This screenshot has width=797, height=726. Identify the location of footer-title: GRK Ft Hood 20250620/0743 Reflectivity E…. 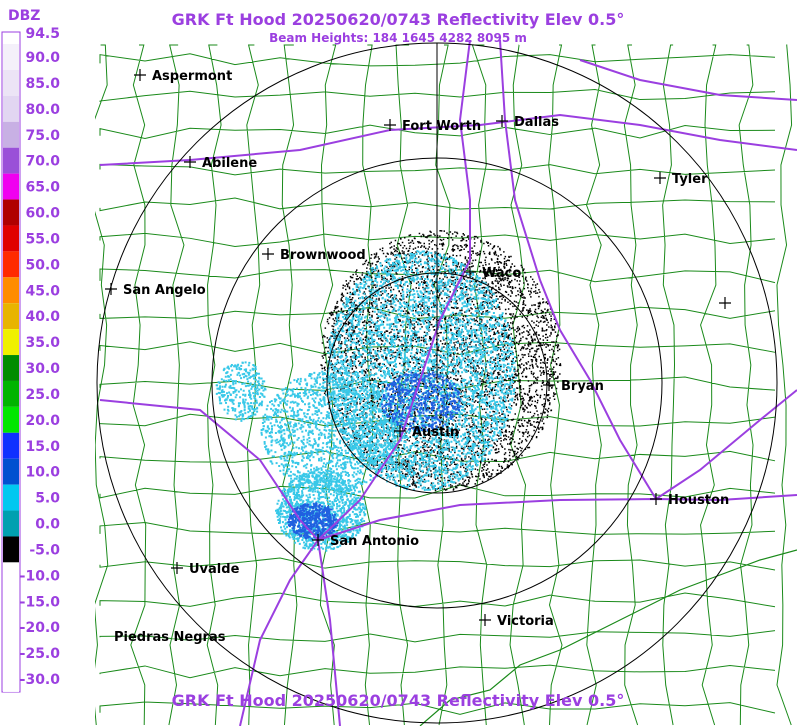
(398, 700).